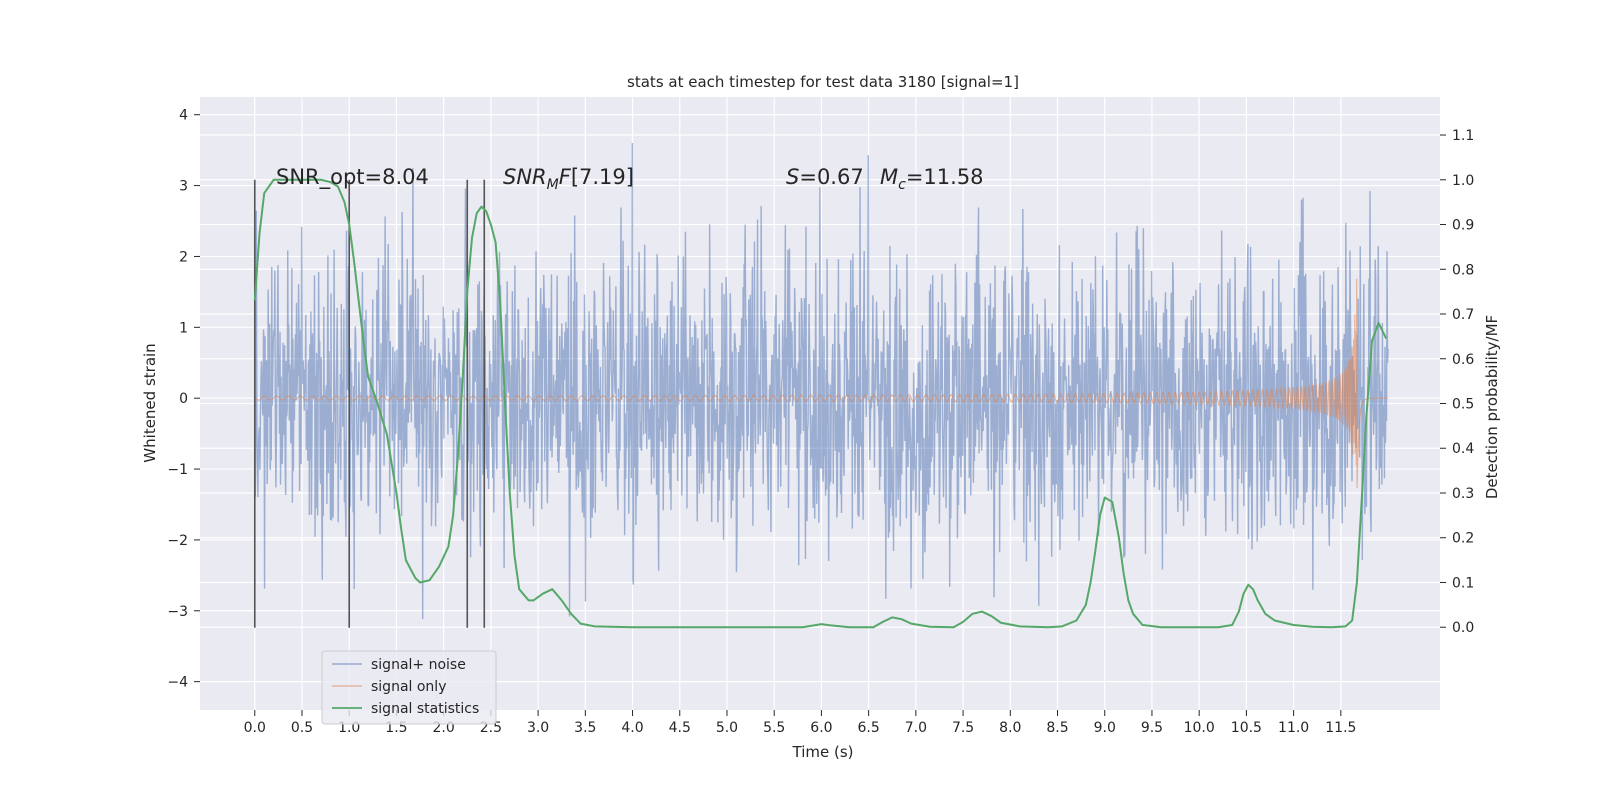 The height and width of the screenshot is (800, 1600). I want to click on y2-tick-label: 0.4, so click(1463, 449).